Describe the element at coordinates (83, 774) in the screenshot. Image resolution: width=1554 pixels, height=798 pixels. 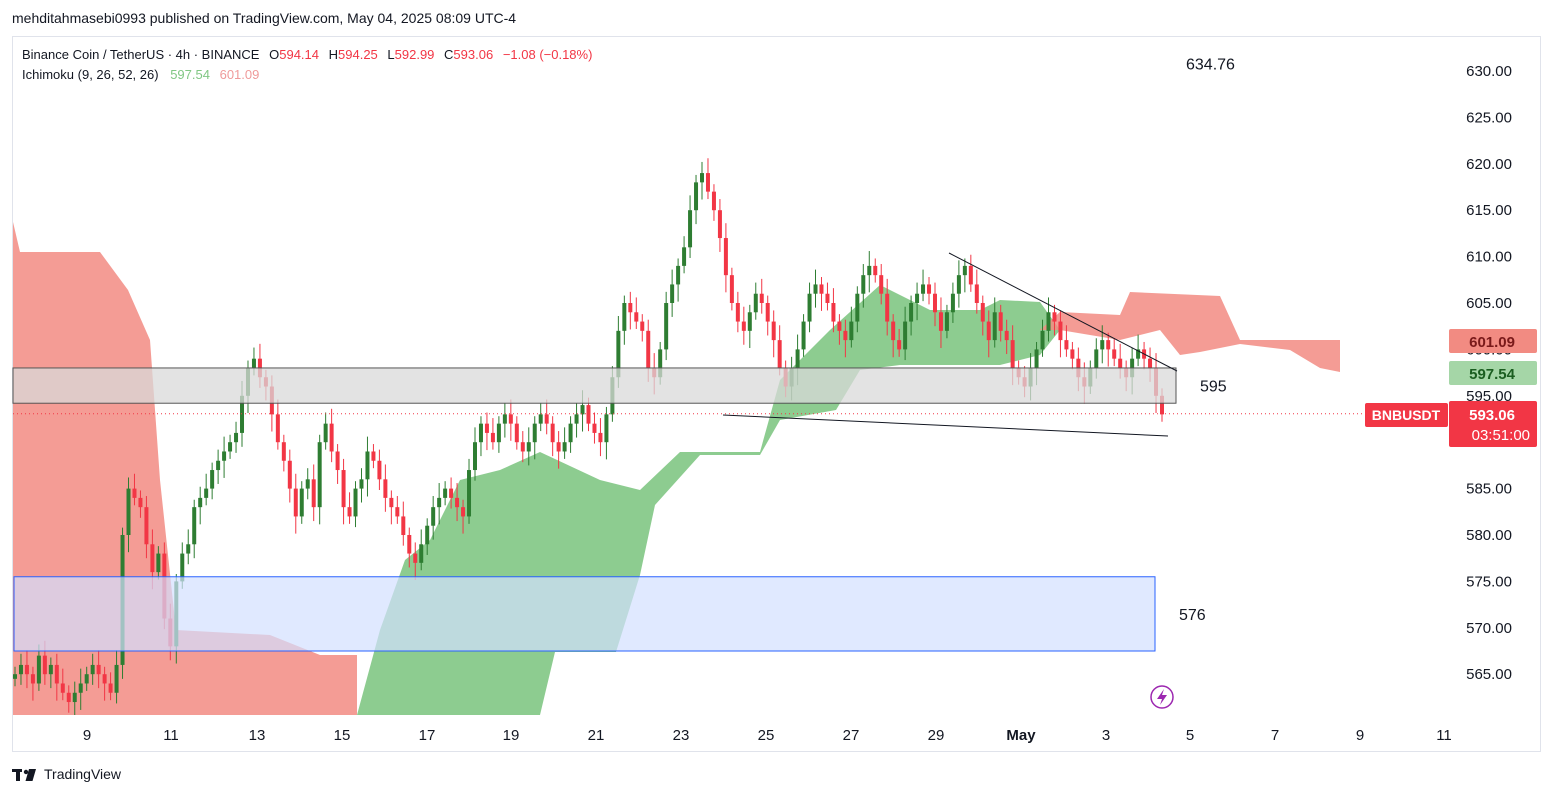
I see `footer-brand: TradingView` at that location.